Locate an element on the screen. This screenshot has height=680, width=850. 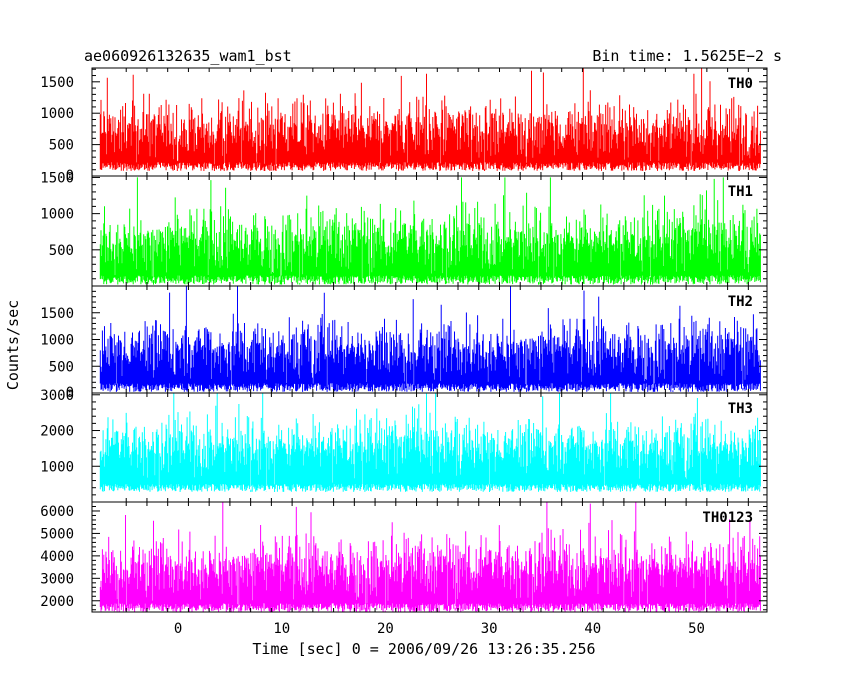
x-tick-label: 20 is located at coordinates (385, 629).